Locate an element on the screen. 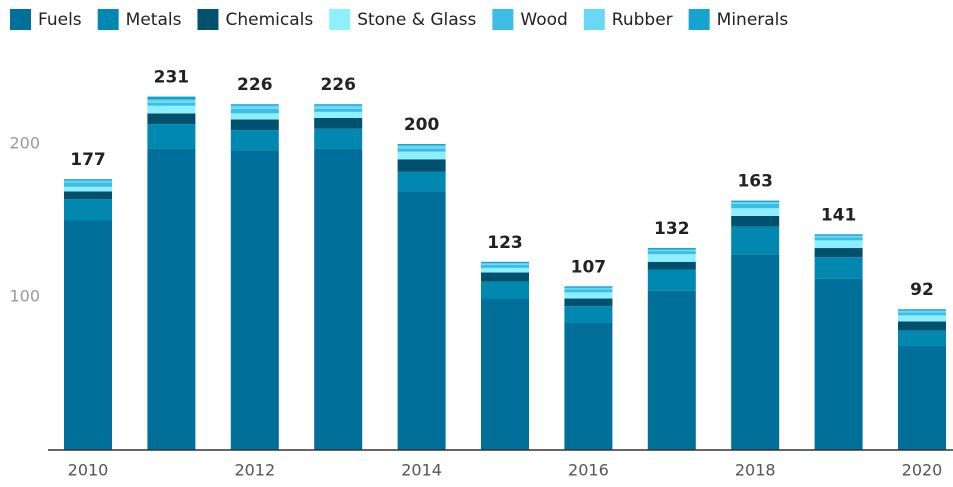 This screenshot has height=487, width=953. x-tick-label: 2014 is located at coordinates (421, 470).